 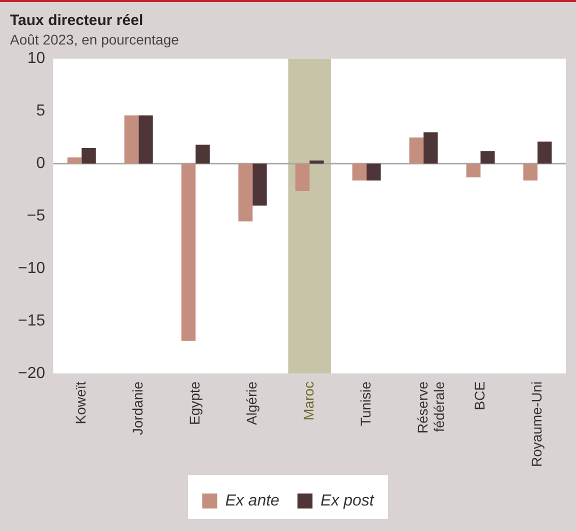 I want to click on y-tick-label: −20, so click(x=32, y=373).